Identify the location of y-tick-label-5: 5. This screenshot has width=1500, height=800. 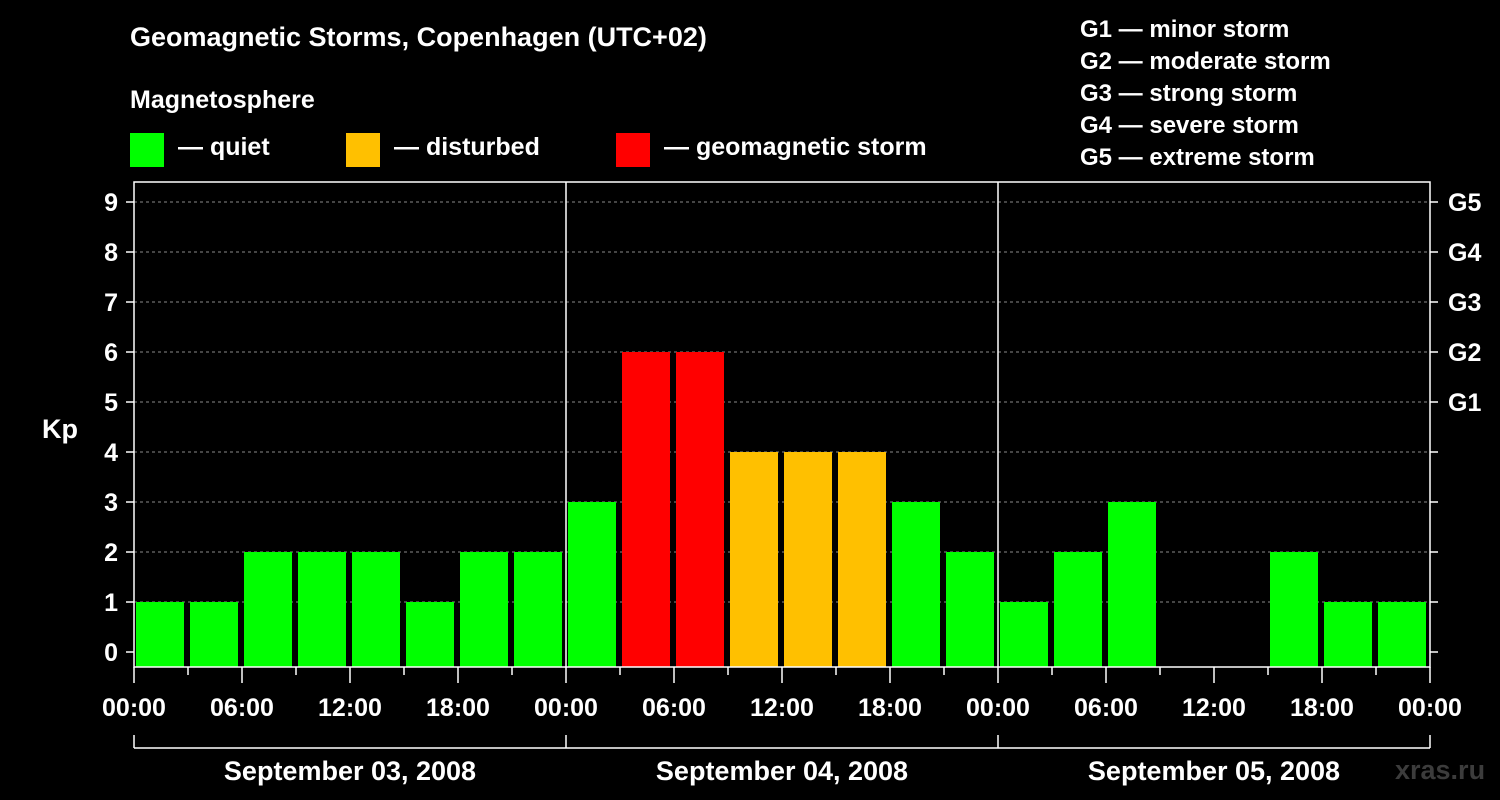
(111, 403).